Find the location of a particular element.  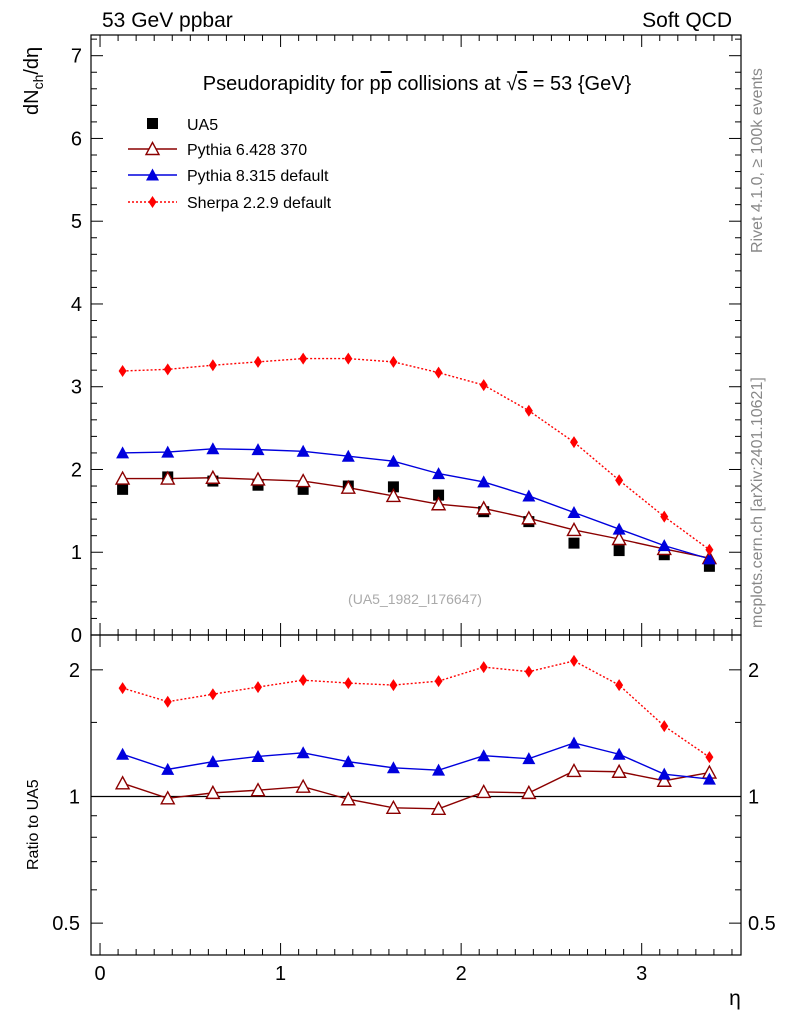

legend-label-pythia6: Pythia 6.428 370 is located at coordinates (247, 150).